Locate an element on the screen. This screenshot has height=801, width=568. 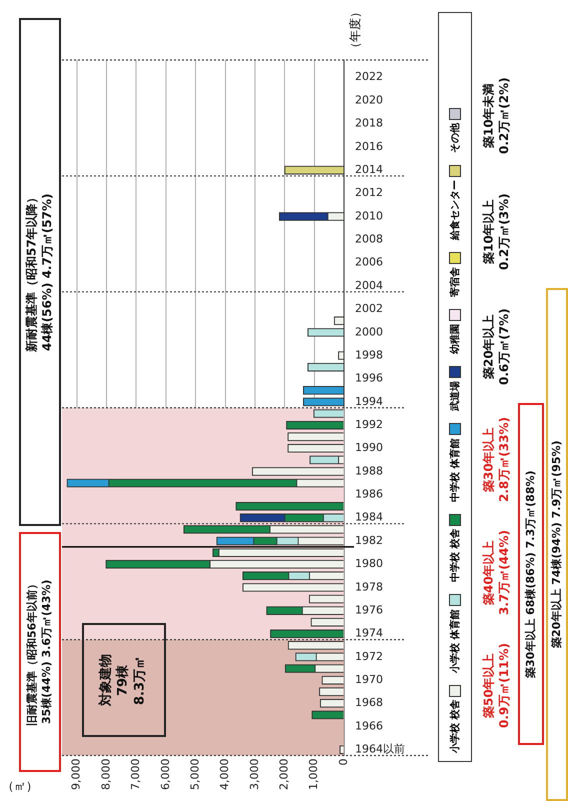
y-tick-label: 1978 is located at coordinates (369, 587).